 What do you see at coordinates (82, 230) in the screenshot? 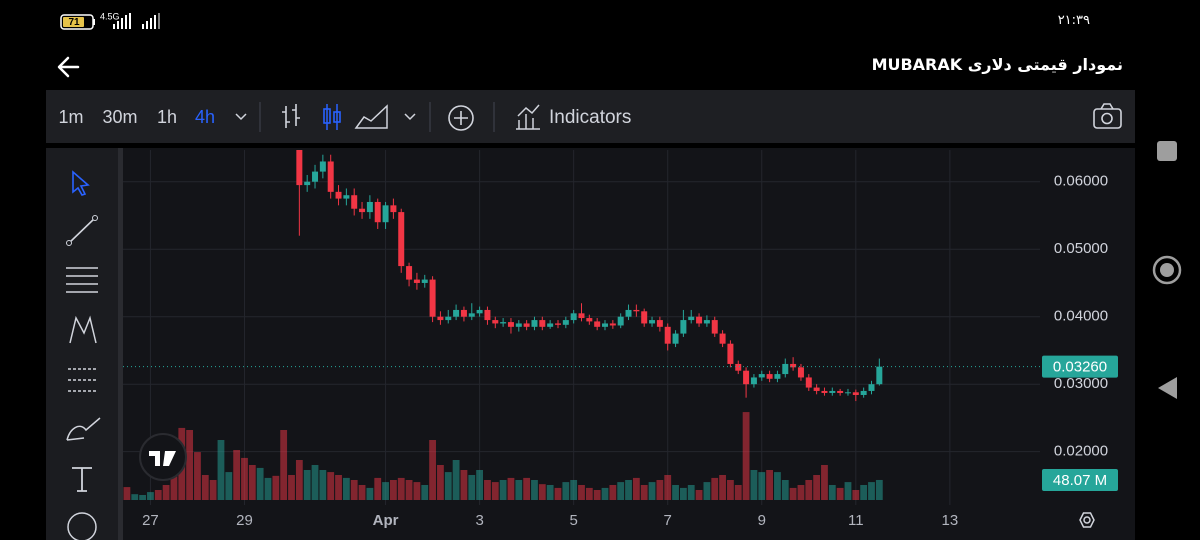
I see `trend-line-tool` at bounding box center [82, 230].